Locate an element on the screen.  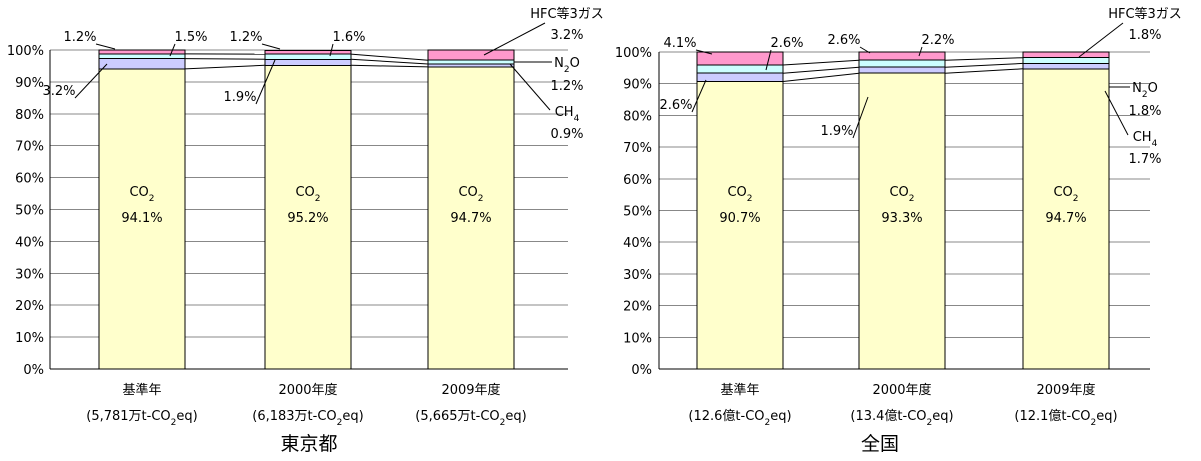
y-tick-label: 10% is located at coordinates (29, 338).